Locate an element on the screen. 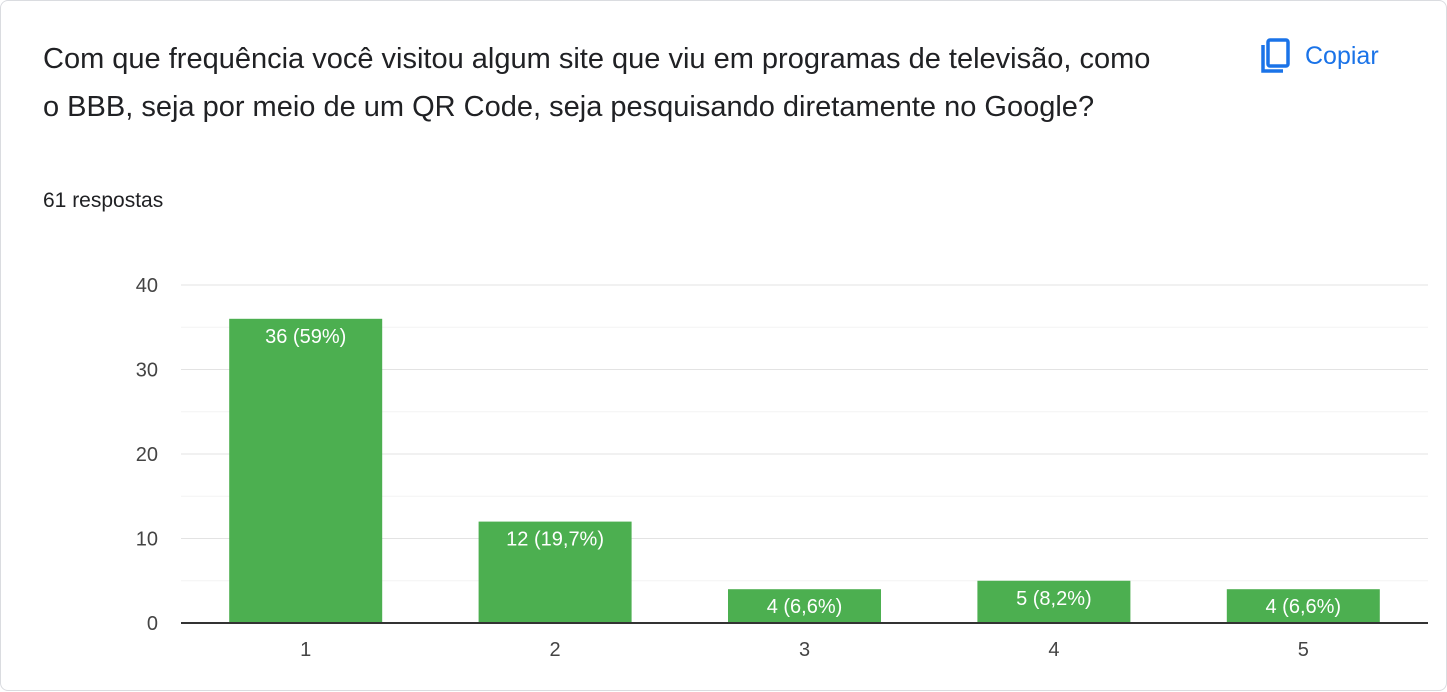 The width and height of the screenshot is (1447, 692). copy-button-label: Copiar is located at coordinates (1342, 55).